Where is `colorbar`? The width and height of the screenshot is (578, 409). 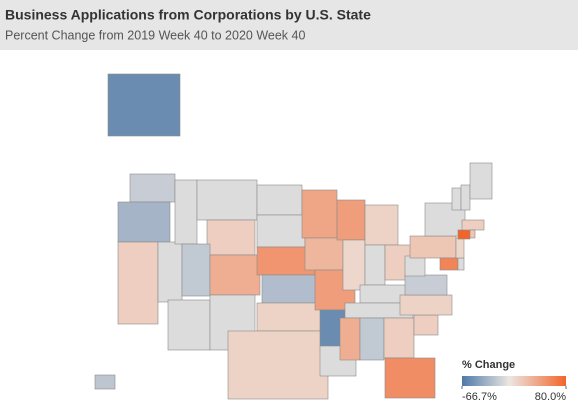
colorbar is located at coordinates (514, 381).